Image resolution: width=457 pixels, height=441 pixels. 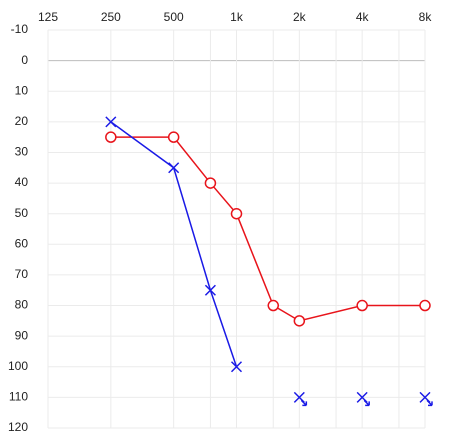 I want to click on y-tick-label: 40, so click(x=22, y=182).